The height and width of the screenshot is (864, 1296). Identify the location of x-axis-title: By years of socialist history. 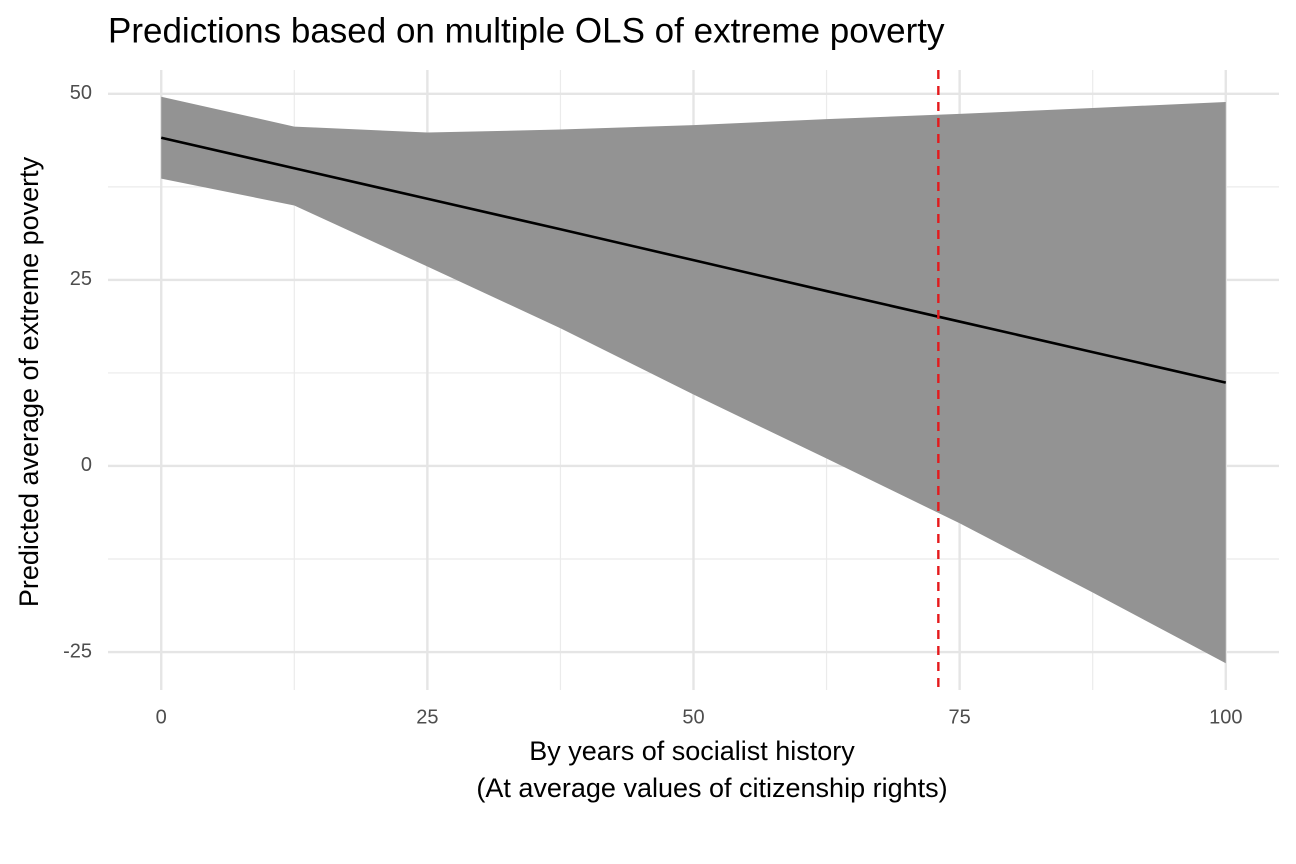
(692, 751).